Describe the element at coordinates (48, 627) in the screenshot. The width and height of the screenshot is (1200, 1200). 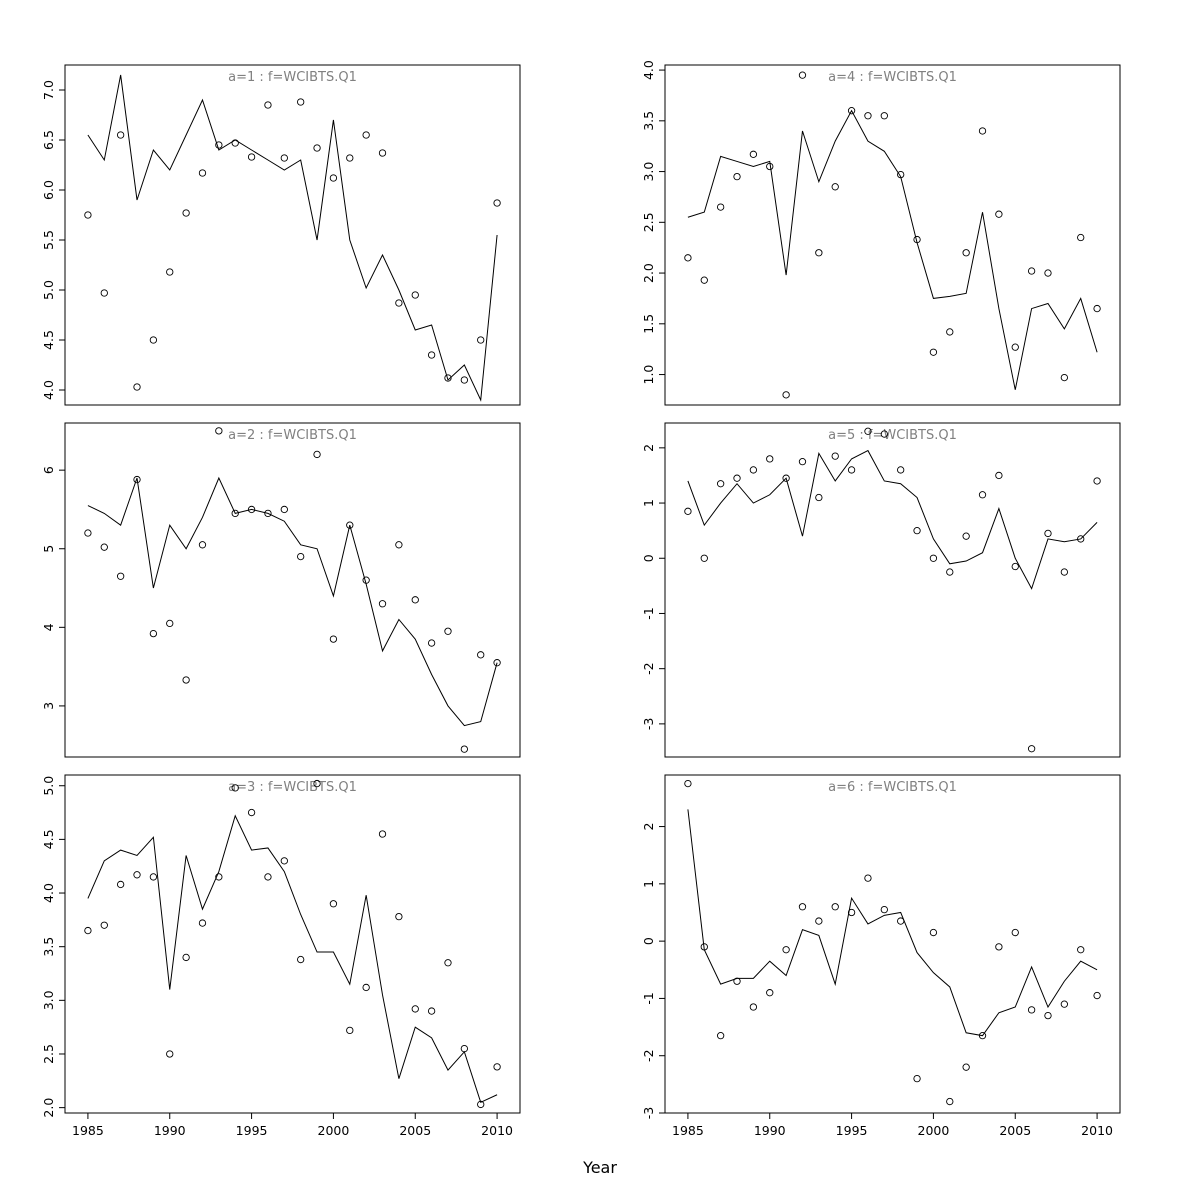
I see `y-tick-label: 4` at that location.